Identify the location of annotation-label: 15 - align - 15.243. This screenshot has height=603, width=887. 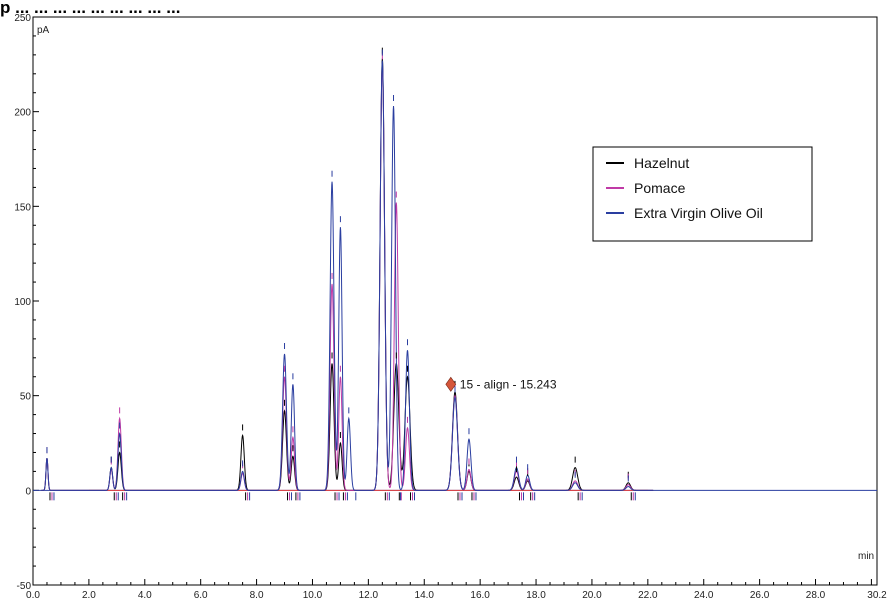
(508, 384).